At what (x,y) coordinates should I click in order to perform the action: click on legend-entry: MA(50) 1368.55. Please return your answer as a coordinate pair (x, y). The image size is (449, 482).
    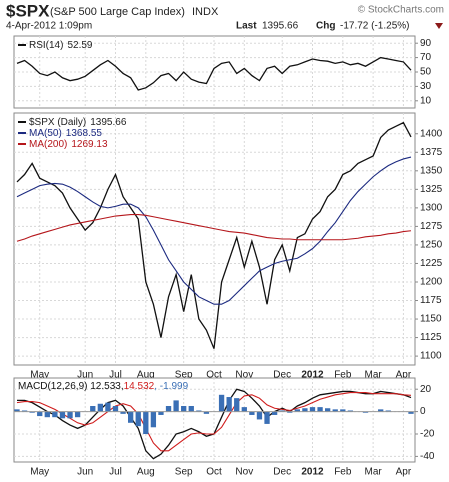
    Looking at the image, I should click on (65, 133).